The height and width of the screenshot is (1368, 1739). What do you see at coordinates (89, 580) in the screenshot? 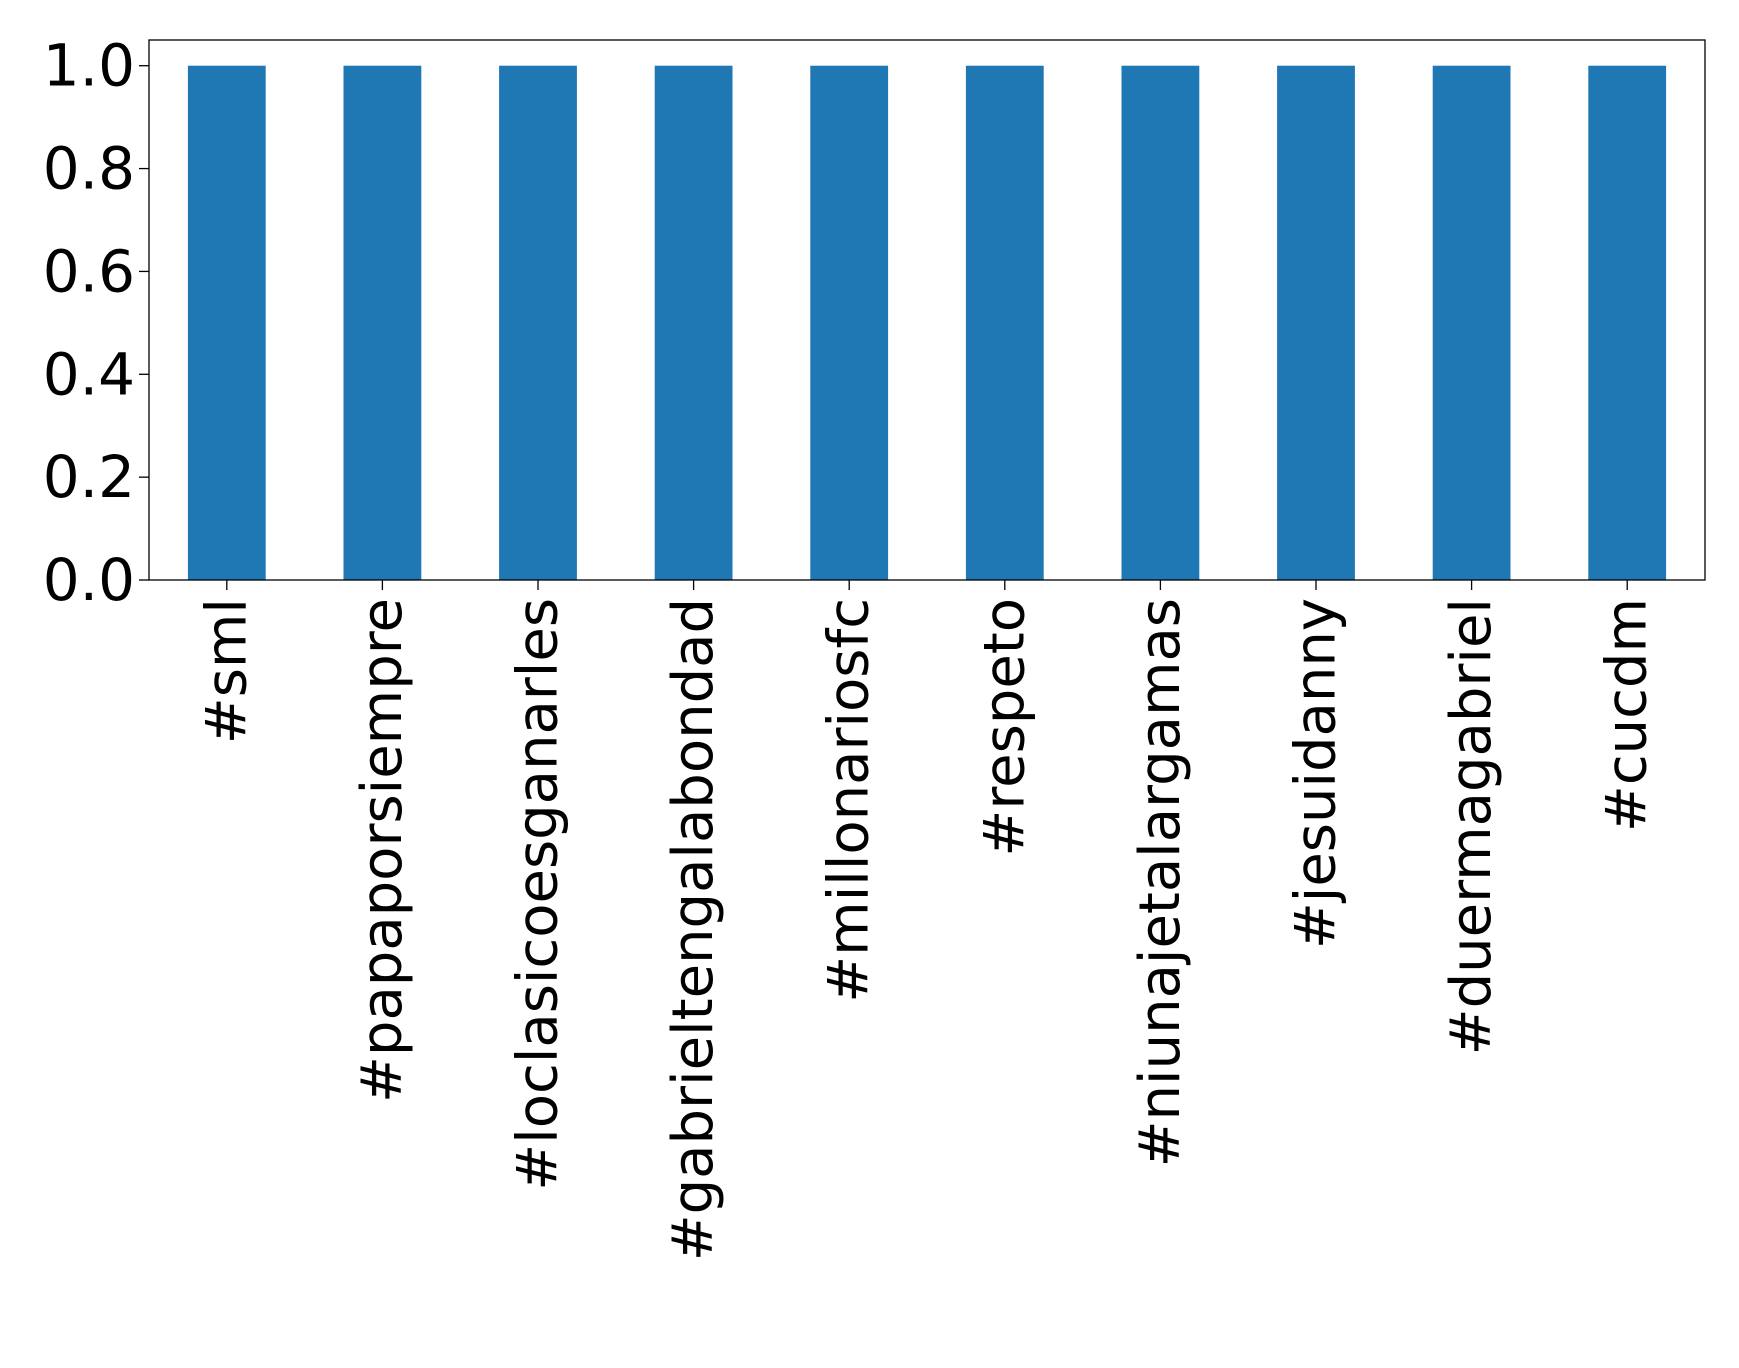
I see `y-tick-label: 0.0` at bounding box center [89, 580].